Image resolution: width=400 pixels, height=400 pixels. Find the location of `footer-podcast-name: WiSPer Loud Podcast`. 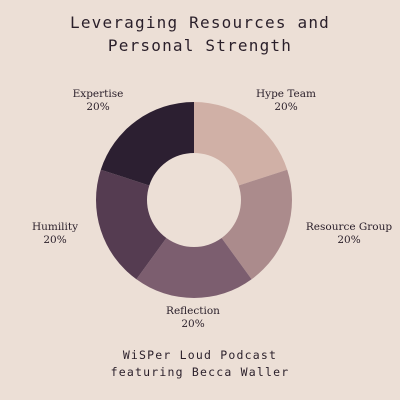

footer-podcast-name: WiSPer Loud Podcast is located at coordinates (200, 355).